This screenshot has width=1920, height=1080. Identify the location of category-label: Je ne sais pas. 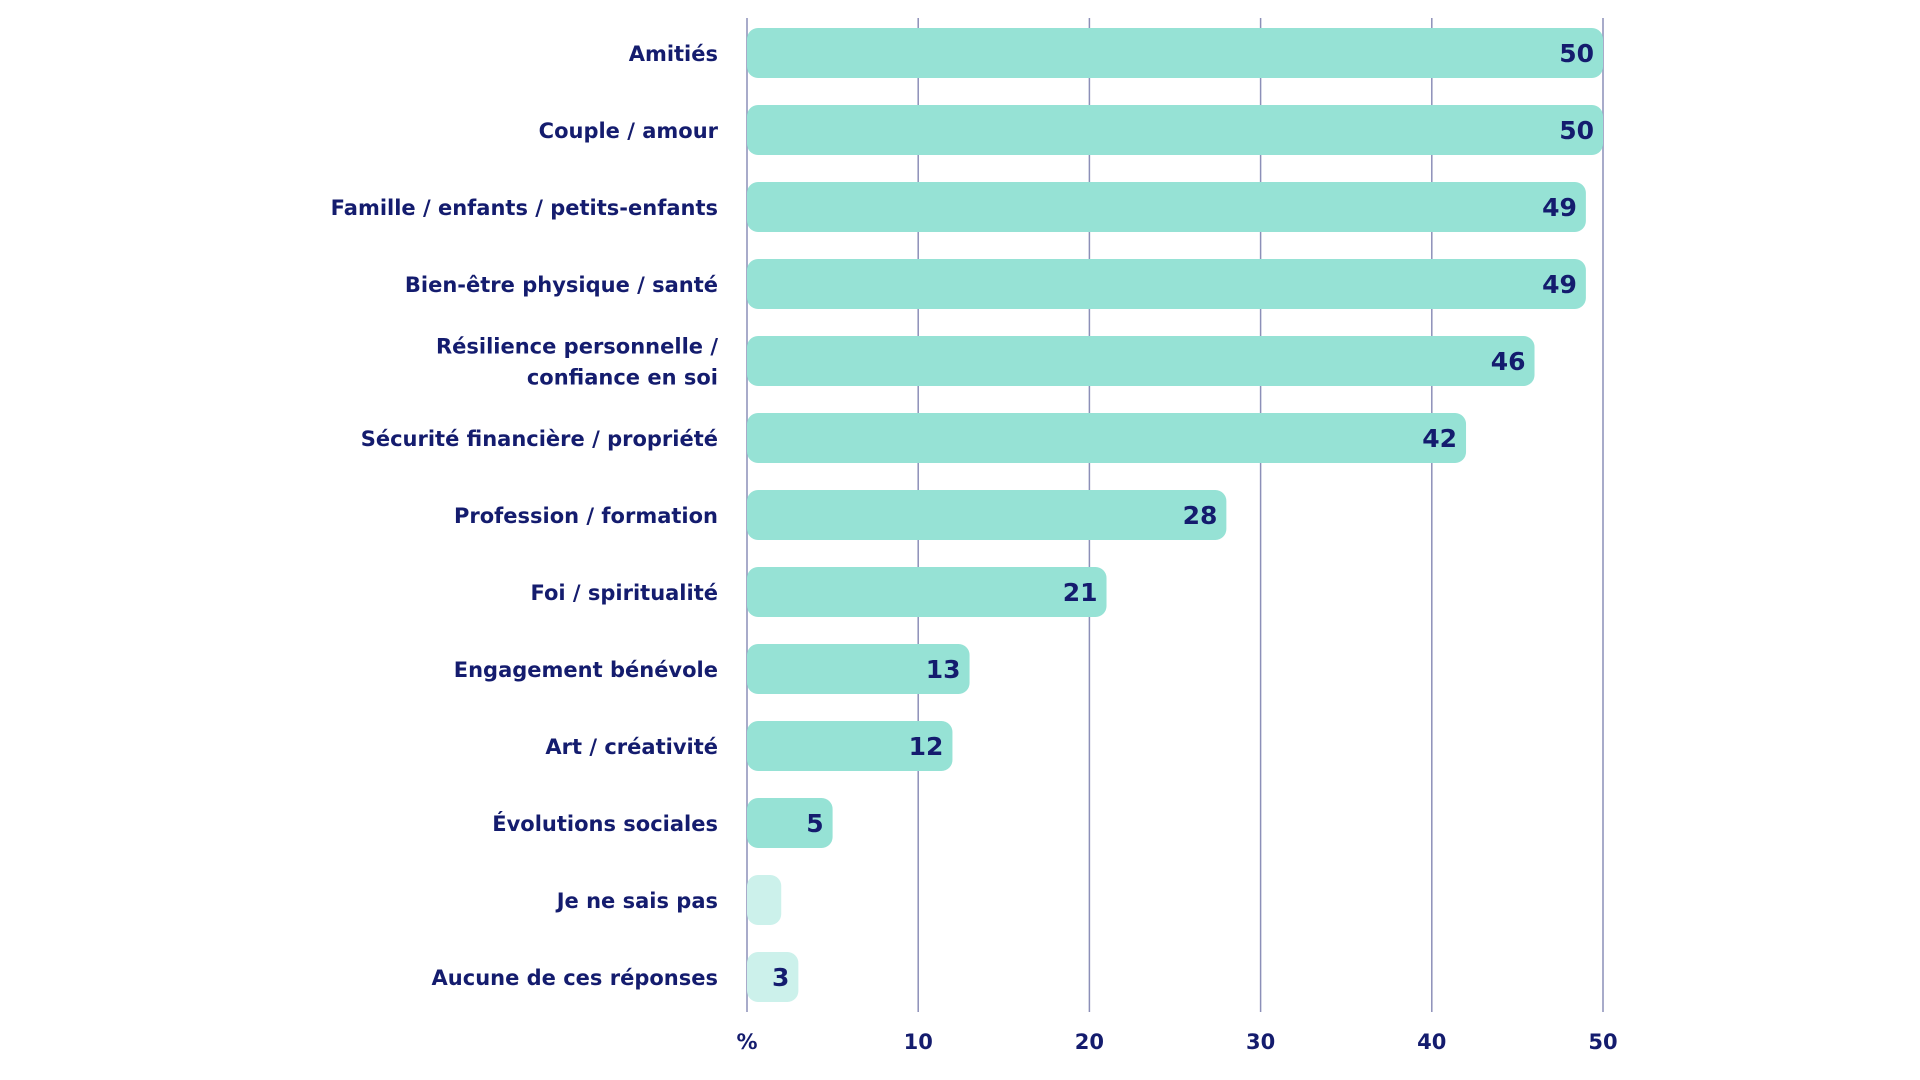
(636, 901).